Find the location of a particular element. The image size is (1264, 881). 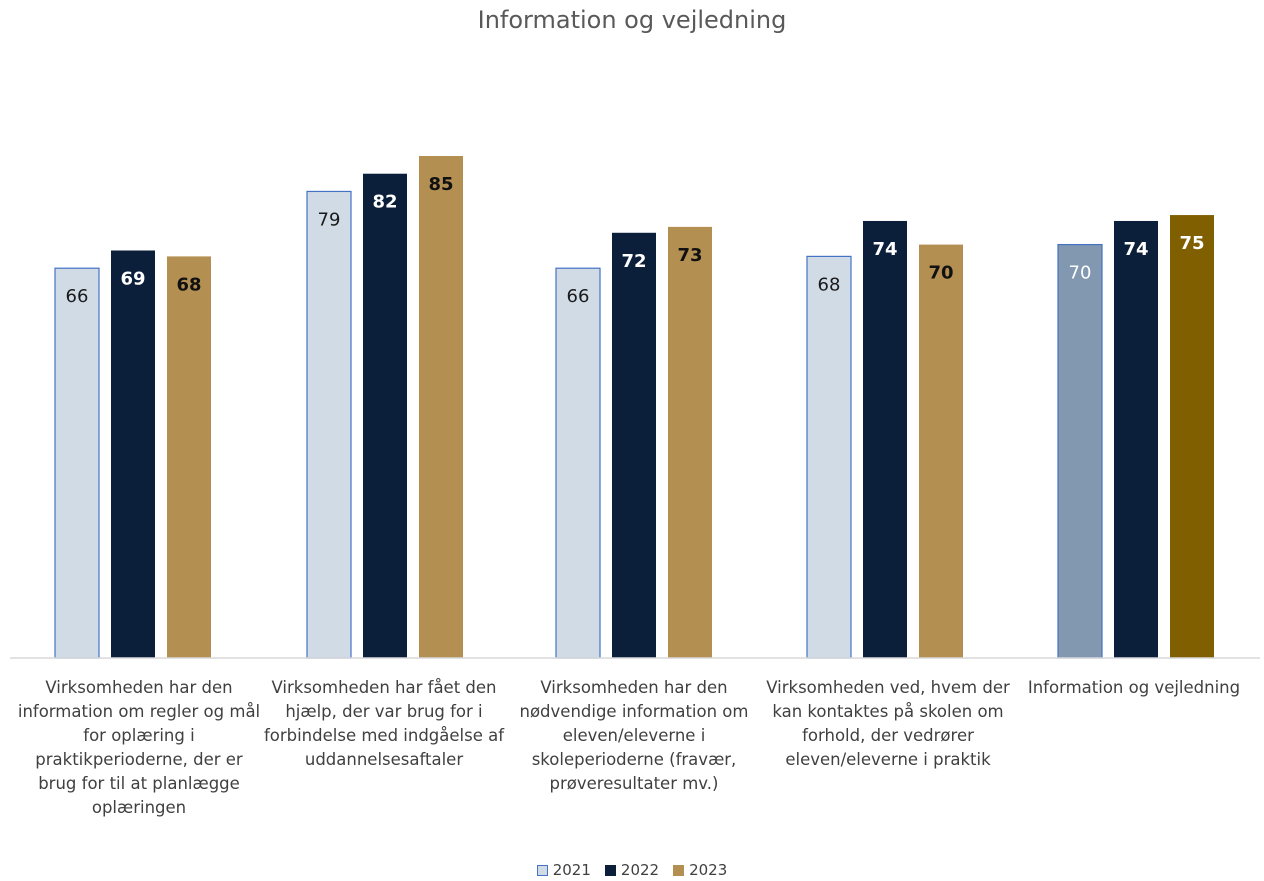

data-label-2023-4: 70 is located at coordinates (940, 273).